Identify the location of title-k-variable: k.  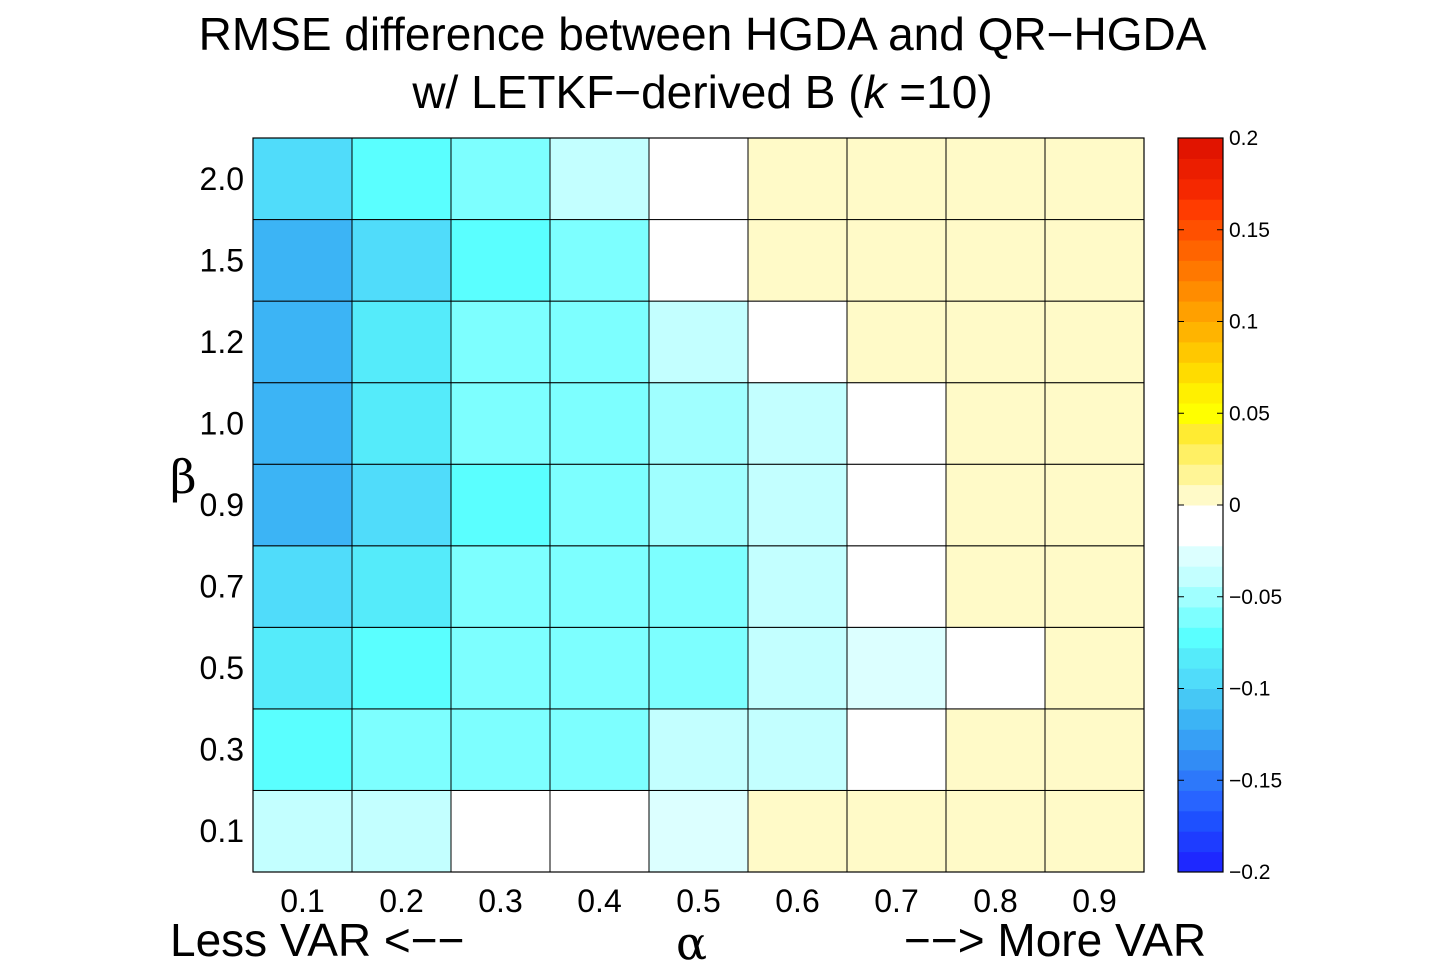
(875, 92).